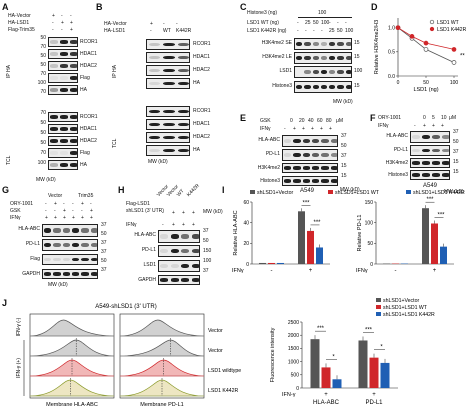 Image resolution: width=474 pixels, height=410 pixels. Describe the element at coordinates (53, 30) in the screenshot. I see `a-sign: -` at that location.